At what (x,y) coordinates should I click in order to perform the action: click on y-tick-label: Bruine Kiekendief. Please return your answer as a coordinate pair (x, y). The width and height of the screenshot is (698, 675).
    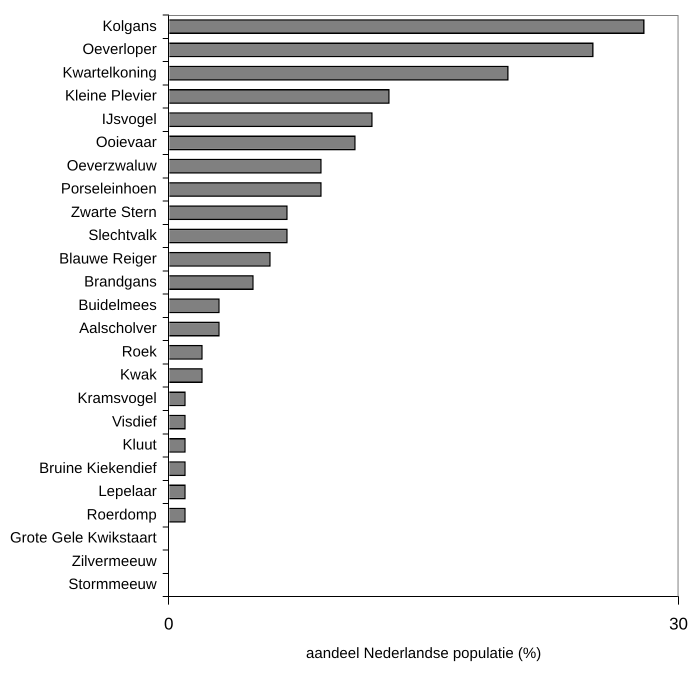
    Looking at the image, I should click on (98, 468).